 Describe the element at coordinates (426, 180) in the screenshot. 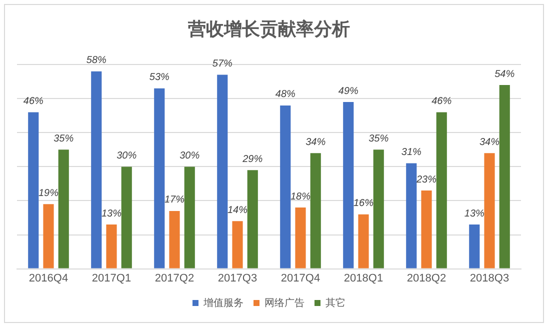

I see `data-label: 23%` at that location.